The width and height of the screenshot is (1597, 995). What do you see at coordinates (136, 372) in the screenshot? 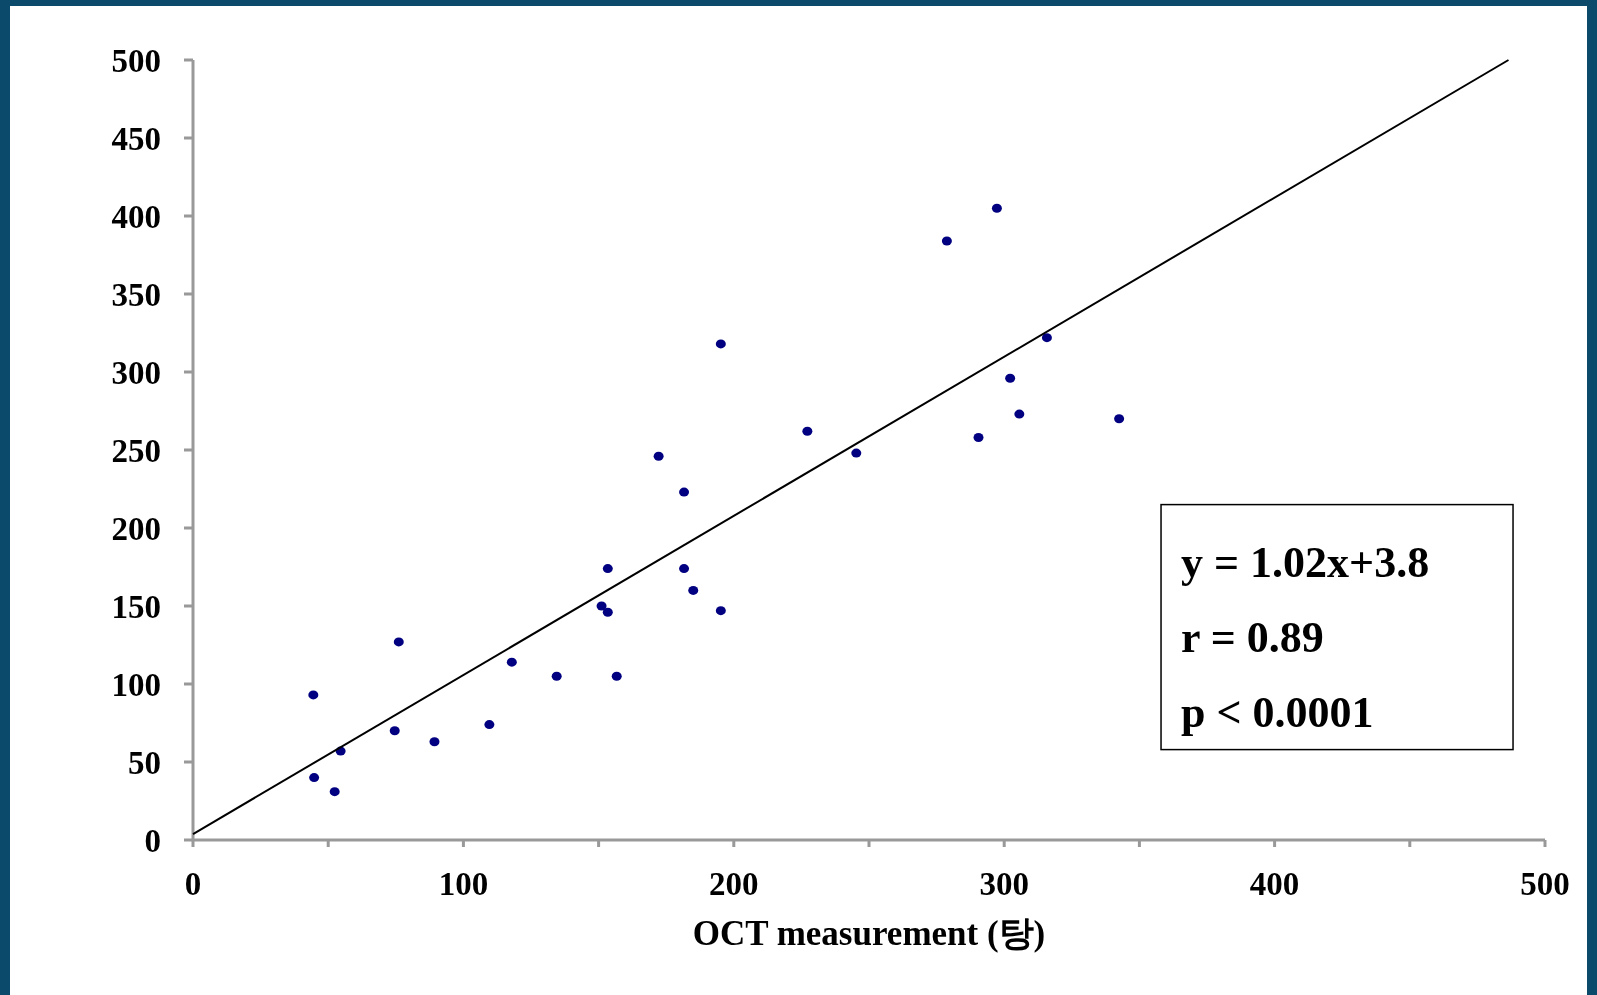
I see `y-tick-label: 300` at bounding box center [136, 372].